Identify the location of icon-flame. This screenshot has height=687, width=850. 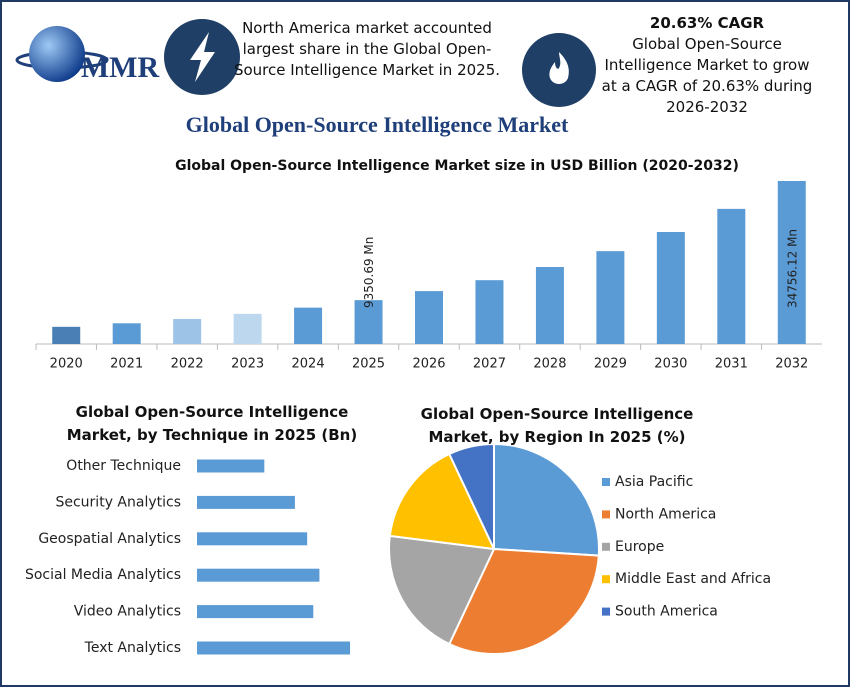
(559, 70).